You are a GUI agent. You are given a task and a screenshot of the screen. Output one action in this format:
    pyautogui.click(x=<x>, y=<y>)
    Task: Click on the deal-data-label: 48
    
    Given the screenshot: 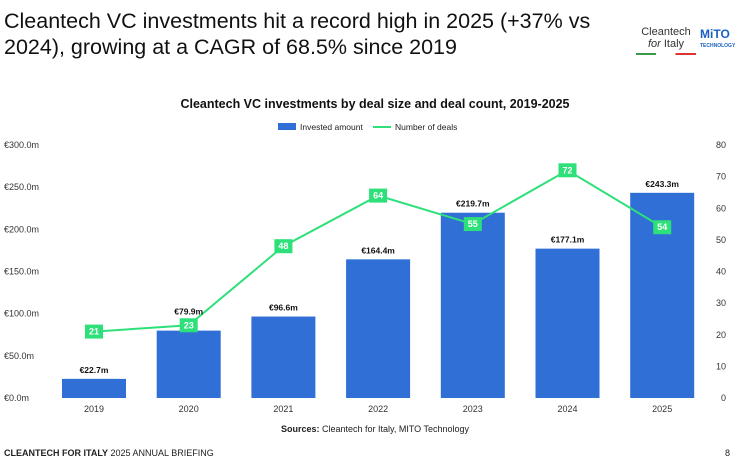 What is the action you would take?
    pyautogui.click(x=283, y=246)
    